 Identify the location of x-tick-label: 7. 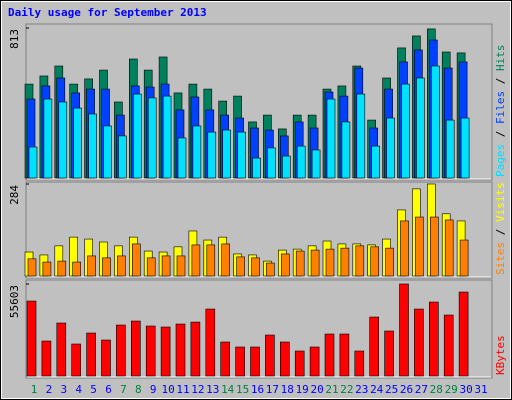
(123, 389).